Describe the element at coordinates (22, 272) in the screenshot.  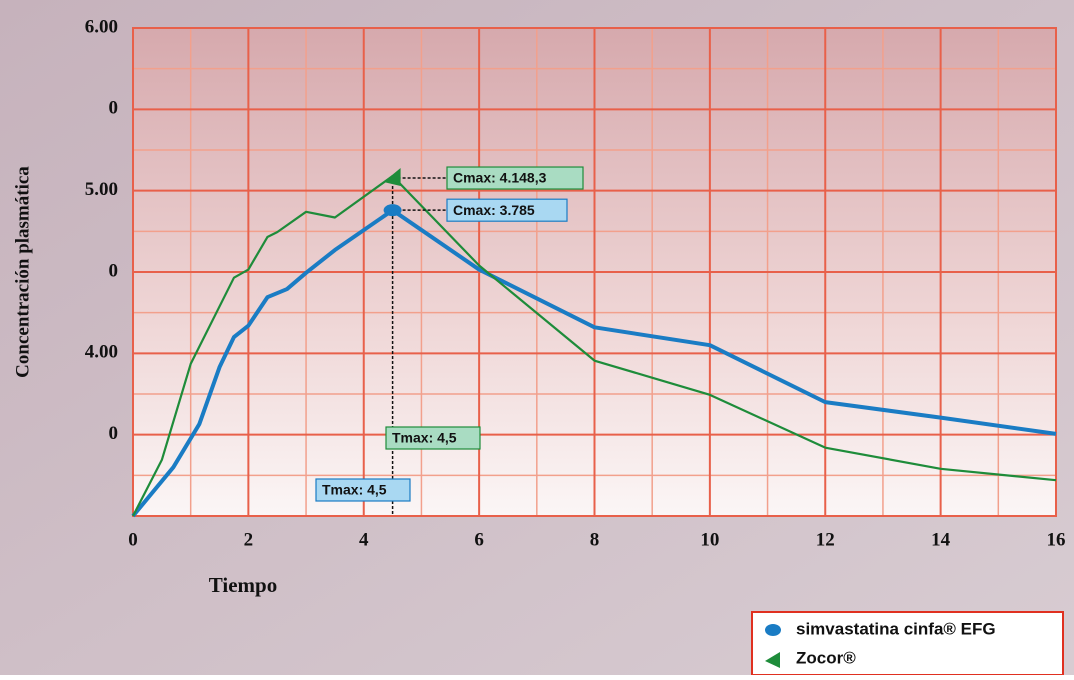
I see `y-axis-title: Concentración plasmática` at that location.